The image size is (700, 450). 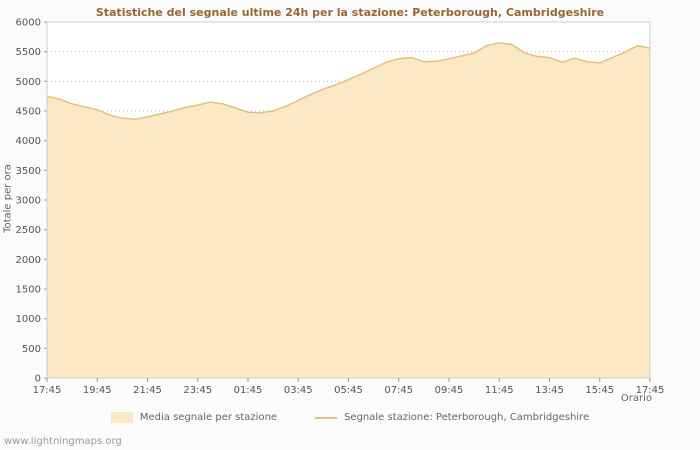 What do you see at coordinates (28, 141) in the screenshot?
I see `y-tick-label: 4000` at bounding box center [28, 141].